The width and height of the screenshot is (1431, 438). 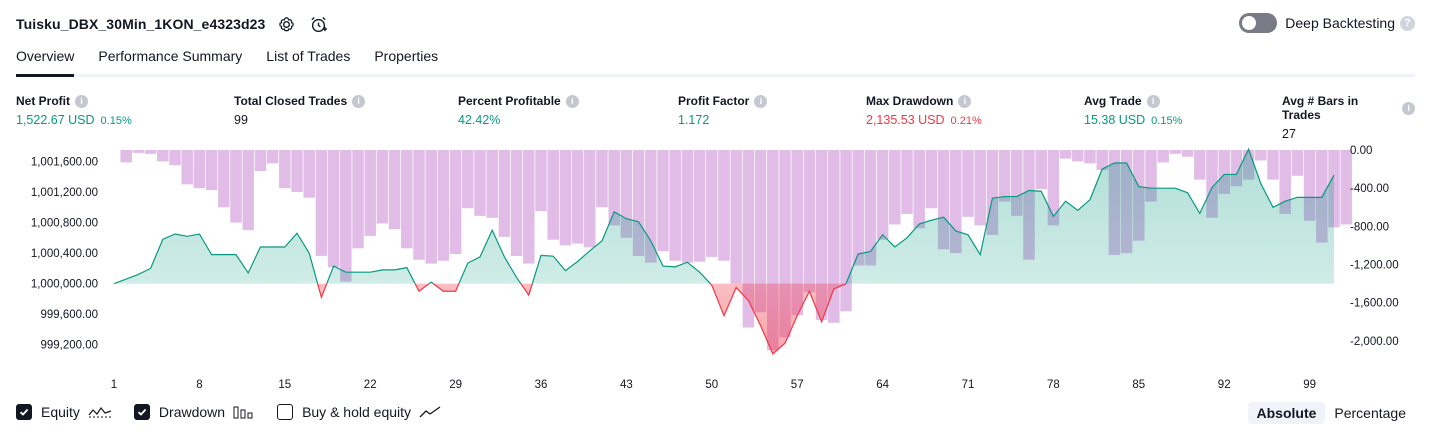 What do you see at coordinates (370, 385) in the screenshot?
I see `x-axis-tick: 22` at bounding box center [370, 385].